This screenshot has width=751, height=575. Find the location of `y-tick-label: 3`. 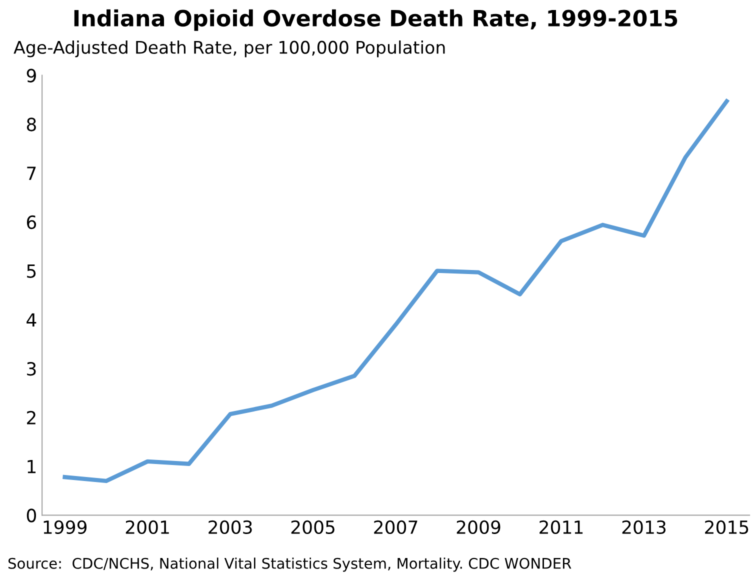

y-tick-label: 3 is located at coordinates (31, 369).